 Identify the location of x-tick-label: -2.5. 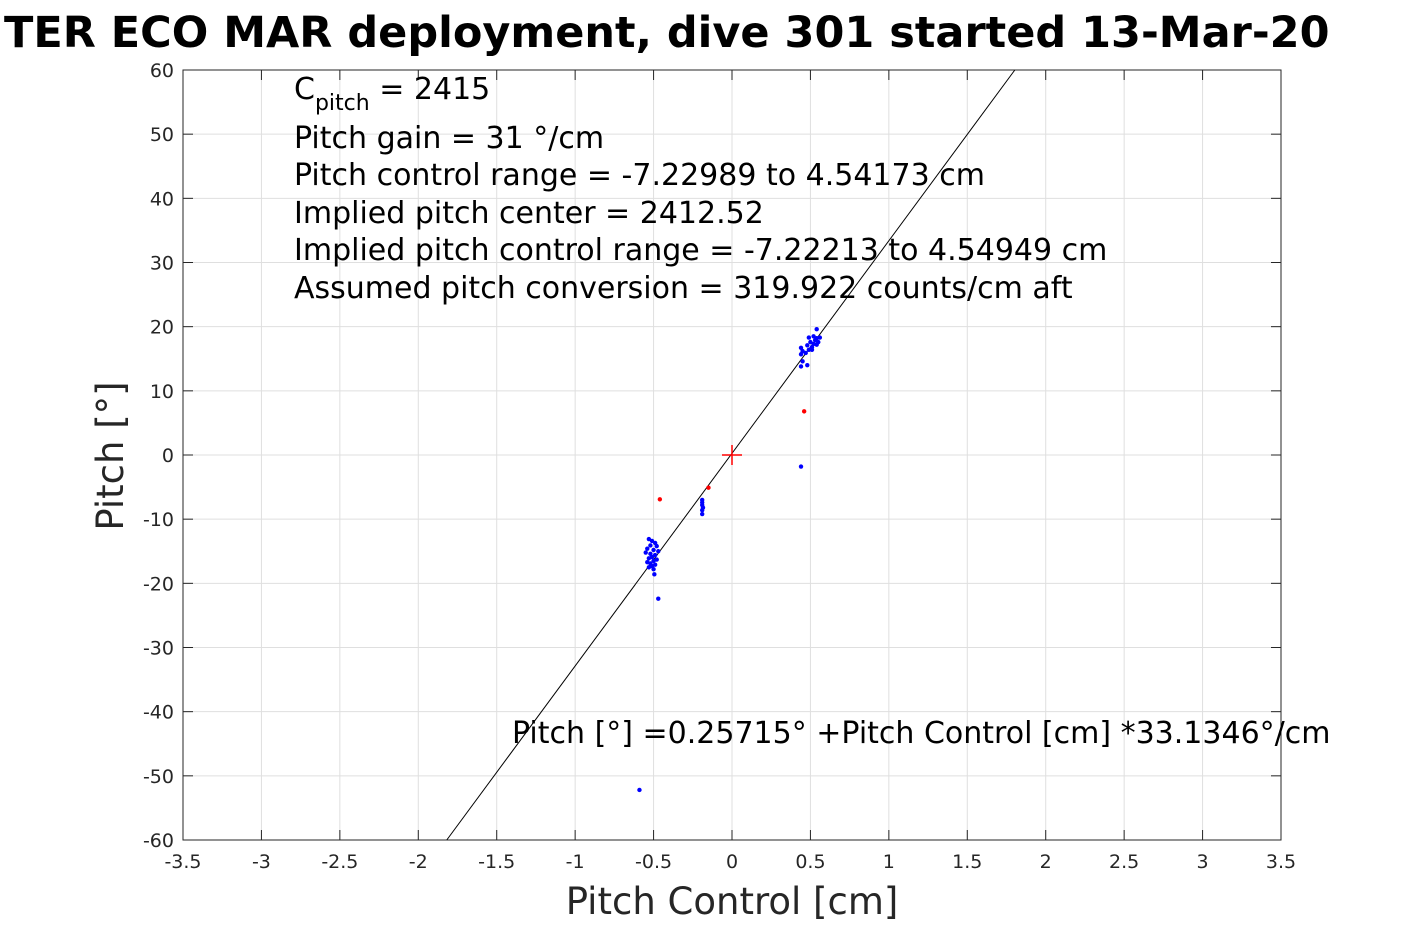
(339, 862).